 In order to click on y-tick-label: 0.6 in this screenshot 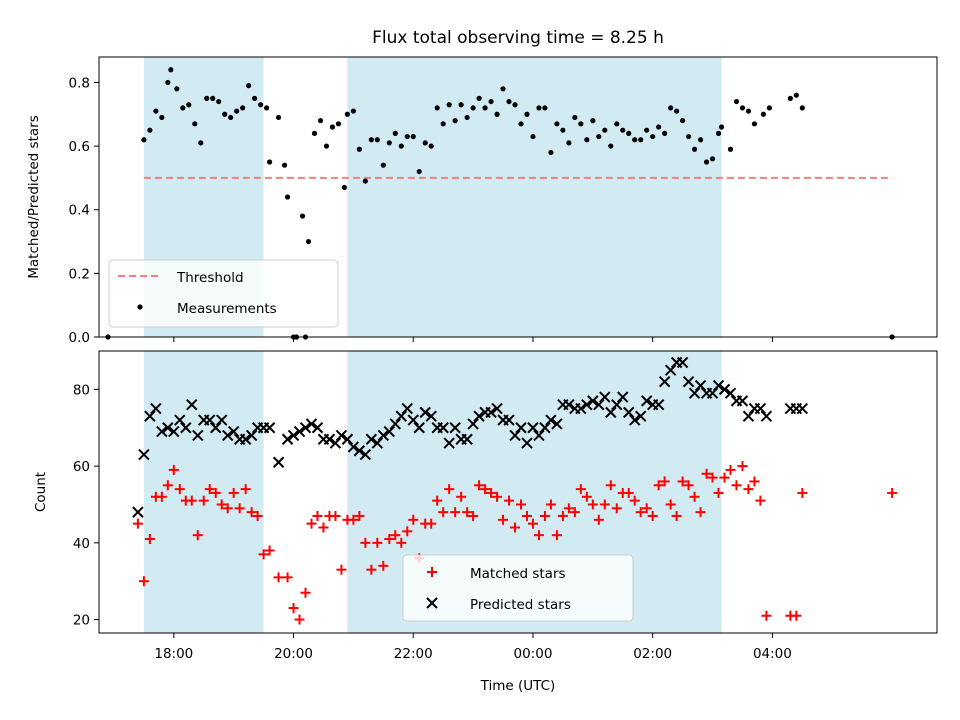, I will do `click(79, 147)`.